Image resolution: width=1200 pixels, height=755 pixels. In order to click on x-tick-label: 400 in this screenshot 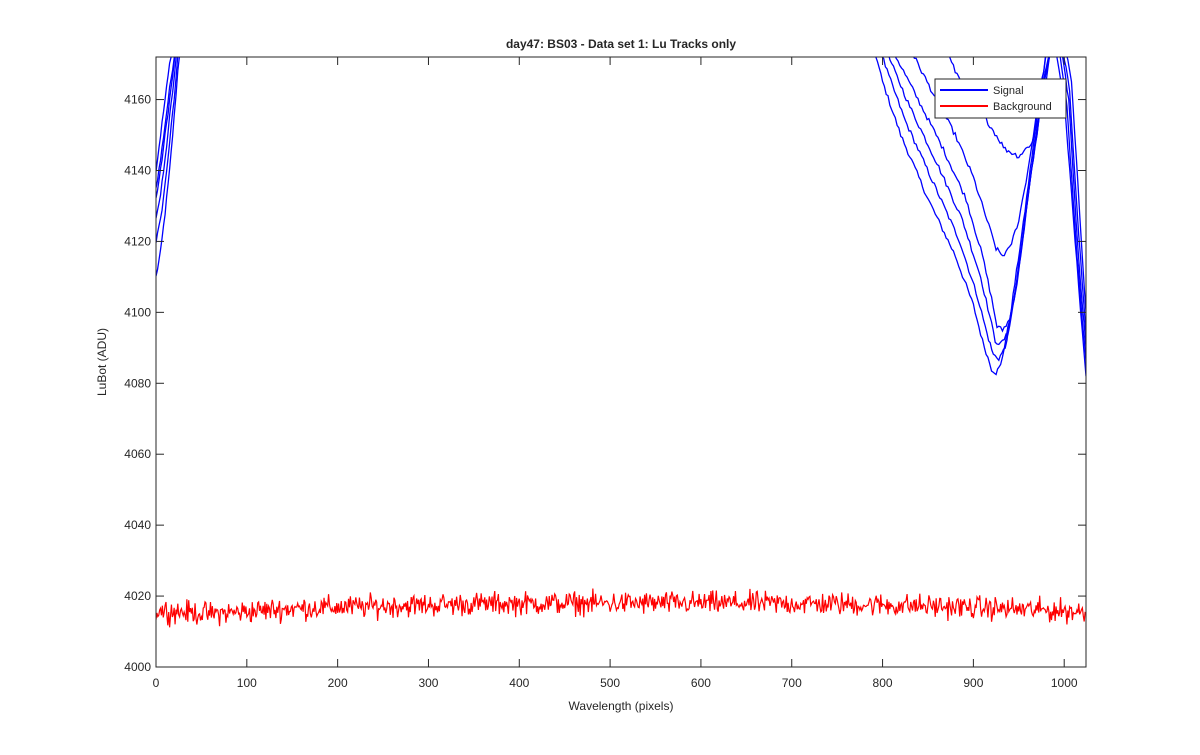, I will do `click(519, 683)`.